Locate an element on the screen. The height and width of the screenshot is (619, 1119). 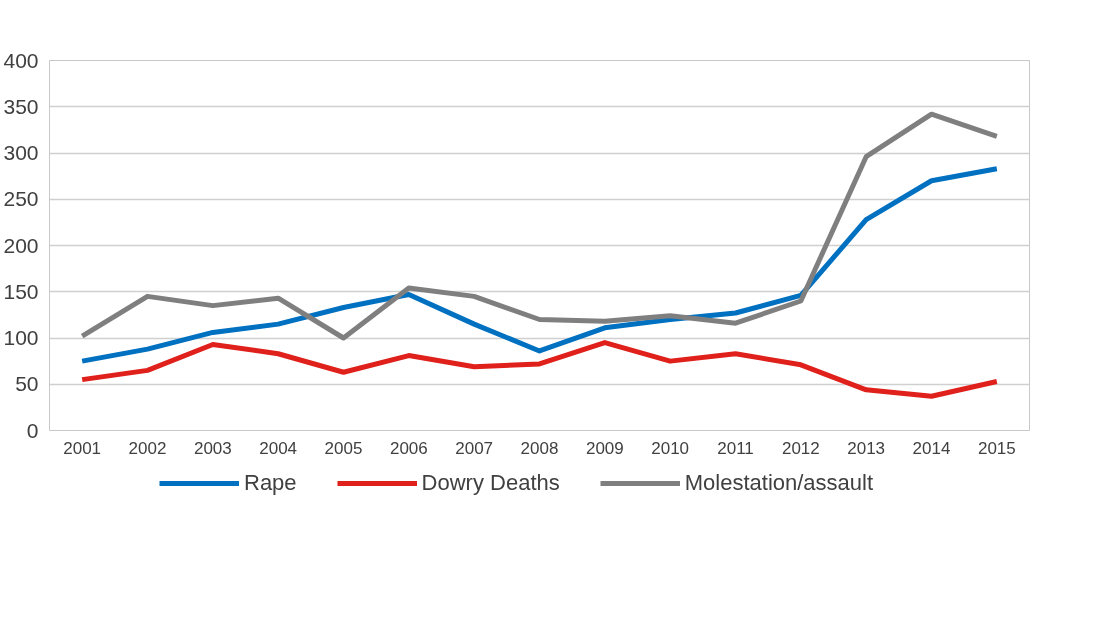
x-tick-label: 2003 is located at coordinates (212, 448).